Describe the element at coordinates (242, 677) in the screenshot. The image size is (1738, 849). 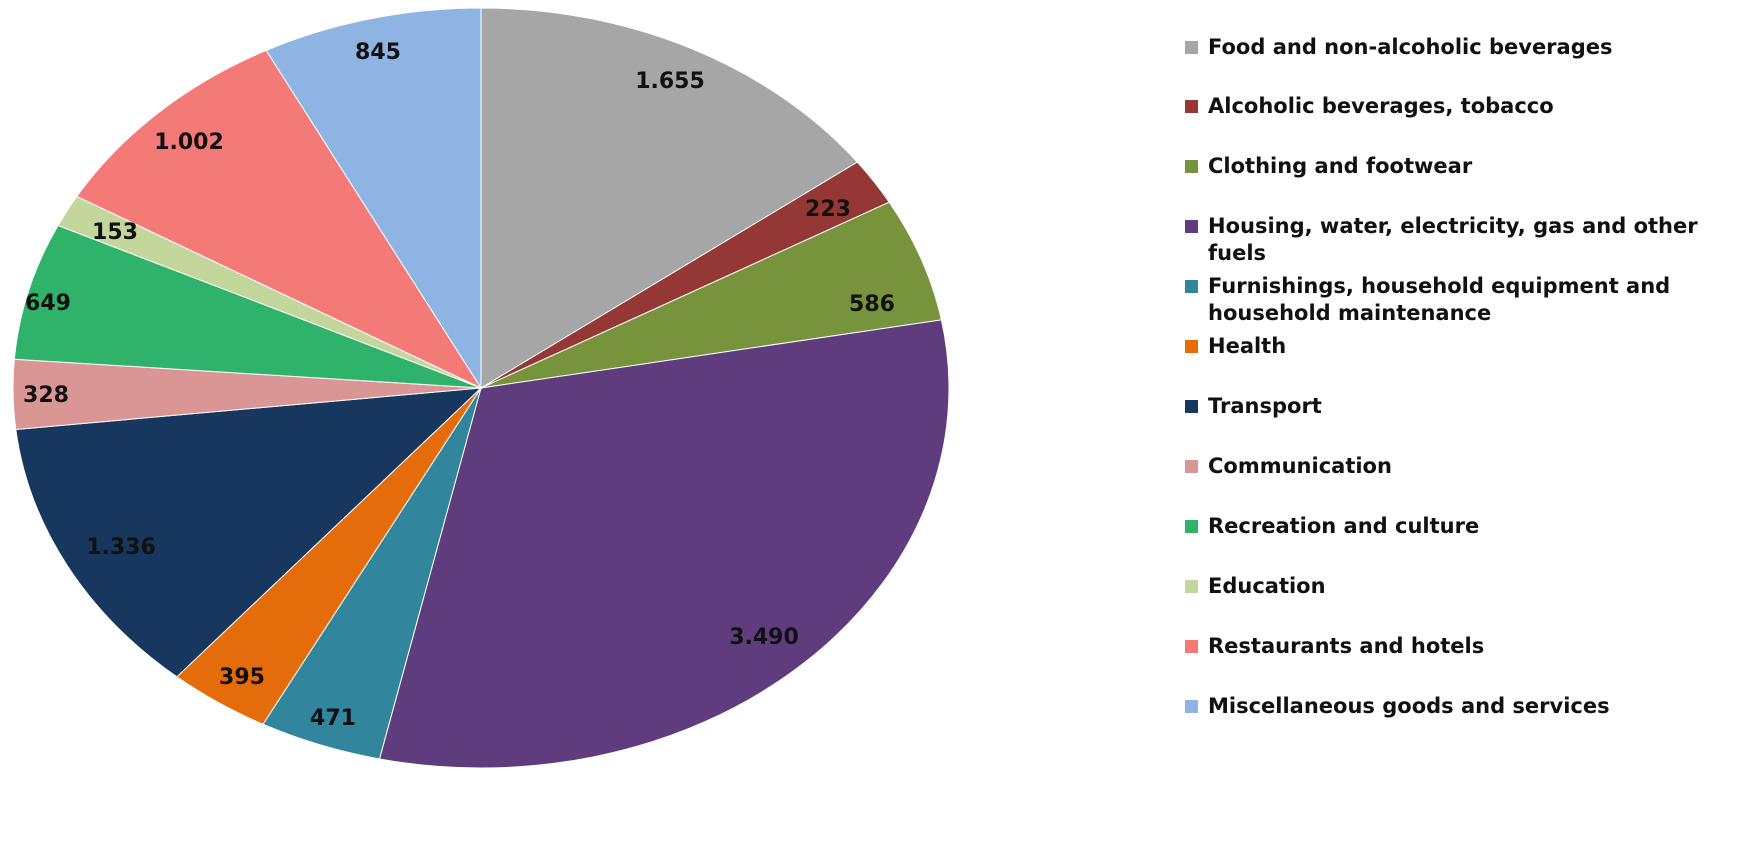
I see `data-label: 395` at that location.